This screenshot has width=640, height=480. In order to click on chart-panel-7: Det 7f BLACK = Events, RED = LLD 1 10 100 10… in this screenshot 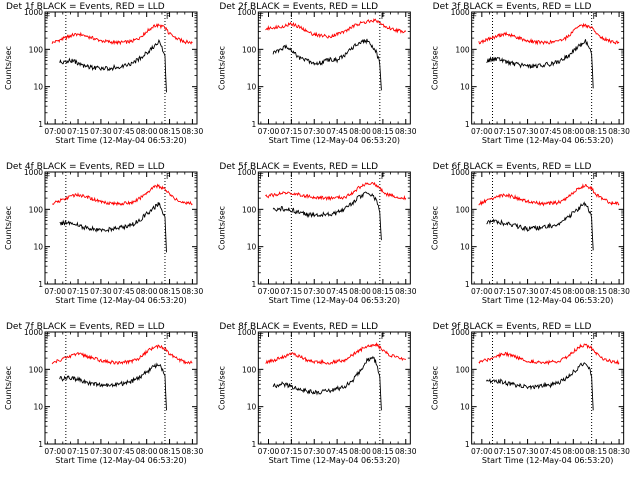, I will do `click(103, 393)`.